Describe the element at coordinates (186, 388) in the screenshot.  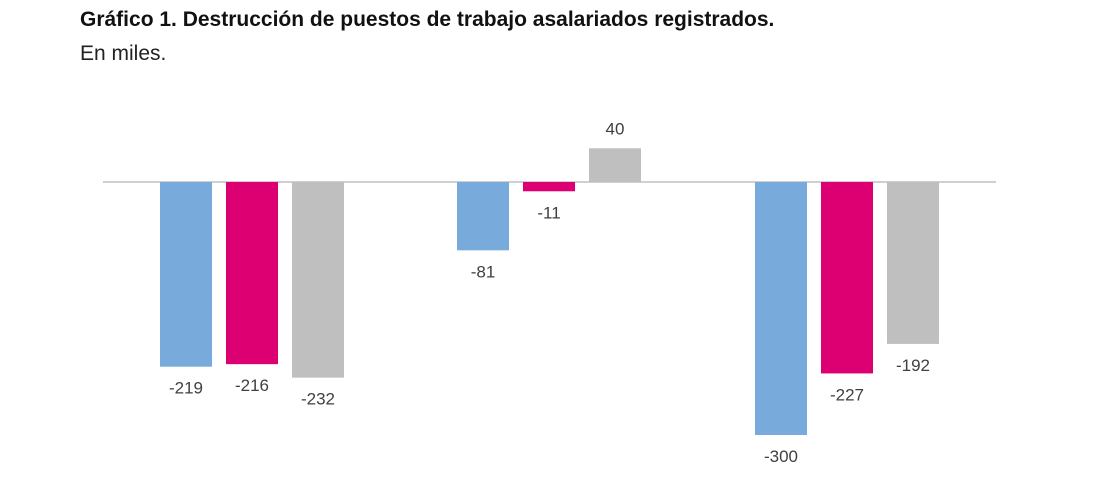
I see `data-label-series1-group1: -219` at that location.